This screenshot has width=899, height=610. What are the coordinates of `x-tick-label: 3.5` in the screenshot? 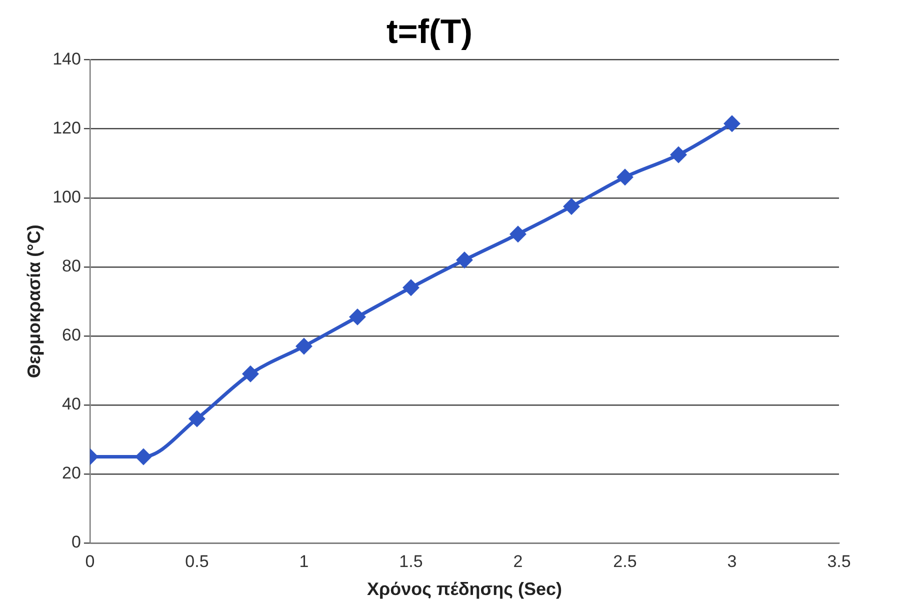 It's located at (839, 561).